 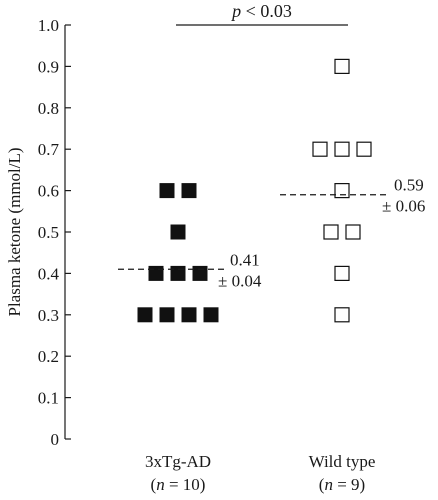 I want to click on y-tick-label: 0.8, so click(x=48, y=108).